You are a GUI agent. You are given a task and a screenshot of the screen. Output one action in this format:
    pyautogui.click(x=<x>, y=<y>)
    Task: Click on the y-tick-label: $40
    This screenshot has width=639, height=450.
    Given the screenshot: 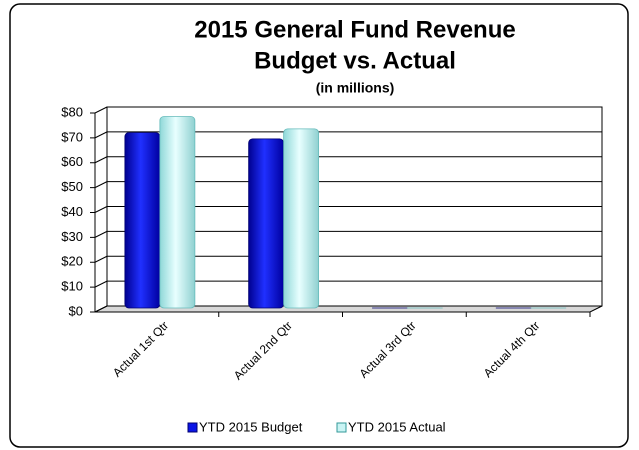 What is the action you would take?
    pyautogui.click(x=72, y=211)
    